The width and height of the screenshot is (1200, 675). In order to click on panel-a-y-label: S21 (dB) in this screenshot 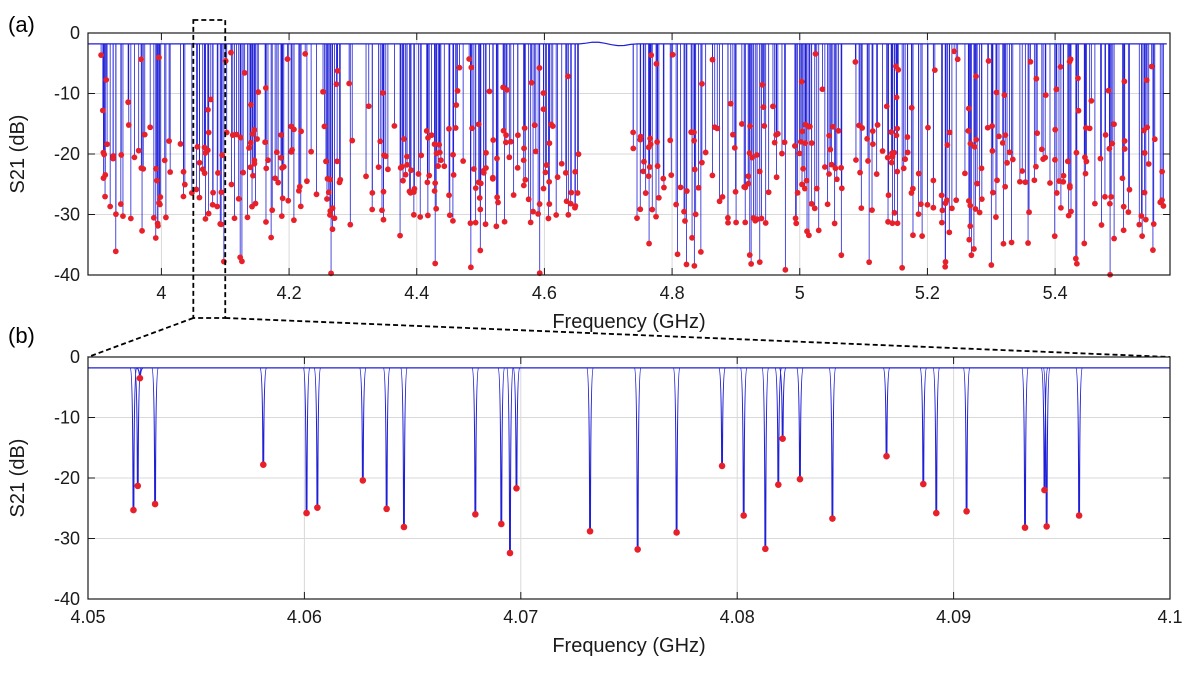, I will do `click(18, 154)`.